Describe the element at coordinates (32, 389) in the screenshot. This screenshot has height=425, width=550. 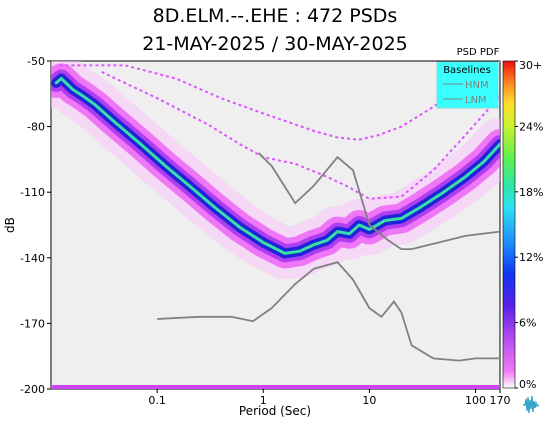
I see `y-tick-label: -200` at that location.